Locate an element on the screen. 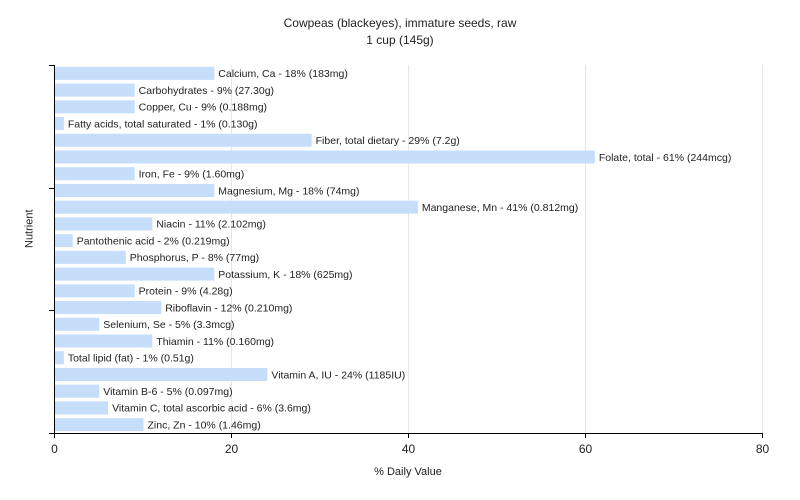 The width and height of the screenshot is (800, 500). bar-data-label: Magnesium, Mg - 18% (74mg) is located at coordinates (288, 191).